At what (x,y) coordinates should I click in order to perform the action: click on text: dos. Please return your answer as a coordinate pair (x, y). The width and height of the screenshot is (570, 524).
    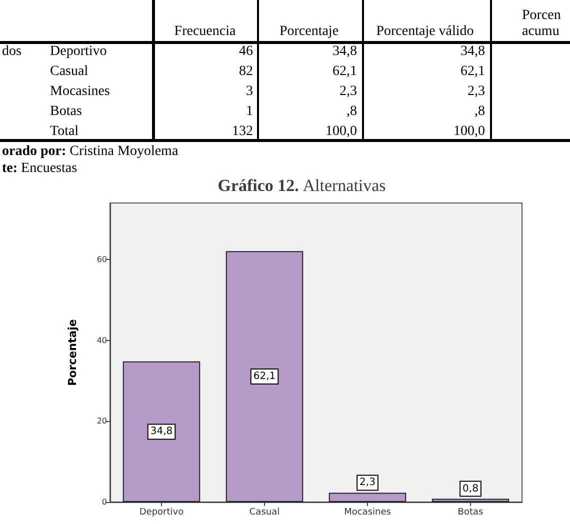
    Looking at the image, I should click on (12, 52).